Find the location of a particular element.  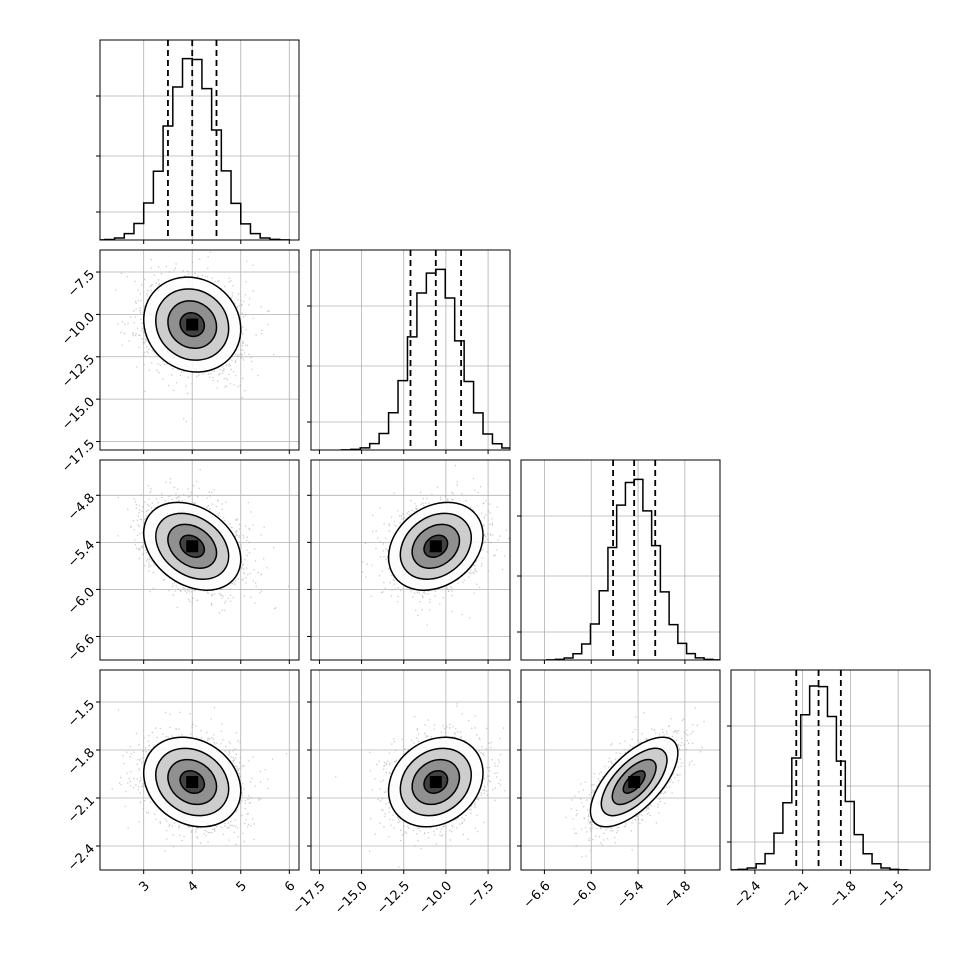

y-tick-label: −4.8 is located at coordinates (81, 507).